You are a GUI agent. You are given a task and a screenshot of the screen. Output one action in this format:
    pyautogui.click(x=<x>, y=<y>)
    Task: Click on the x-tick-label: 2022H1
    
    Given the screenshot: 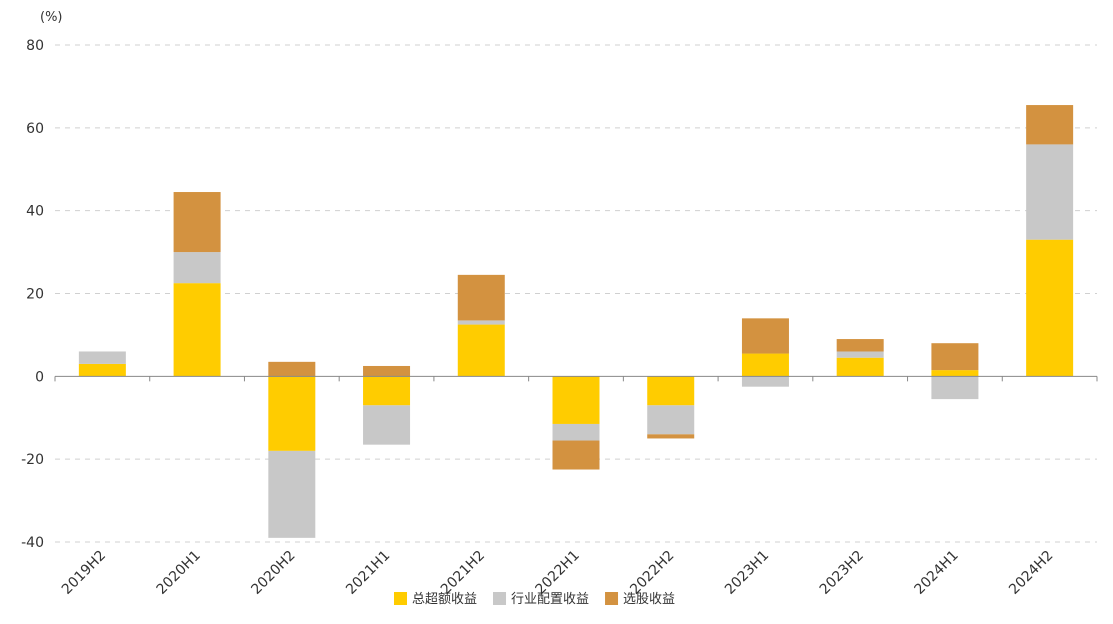 What is the action you would take?
    pyautogui.click(x=558, y=573)
    